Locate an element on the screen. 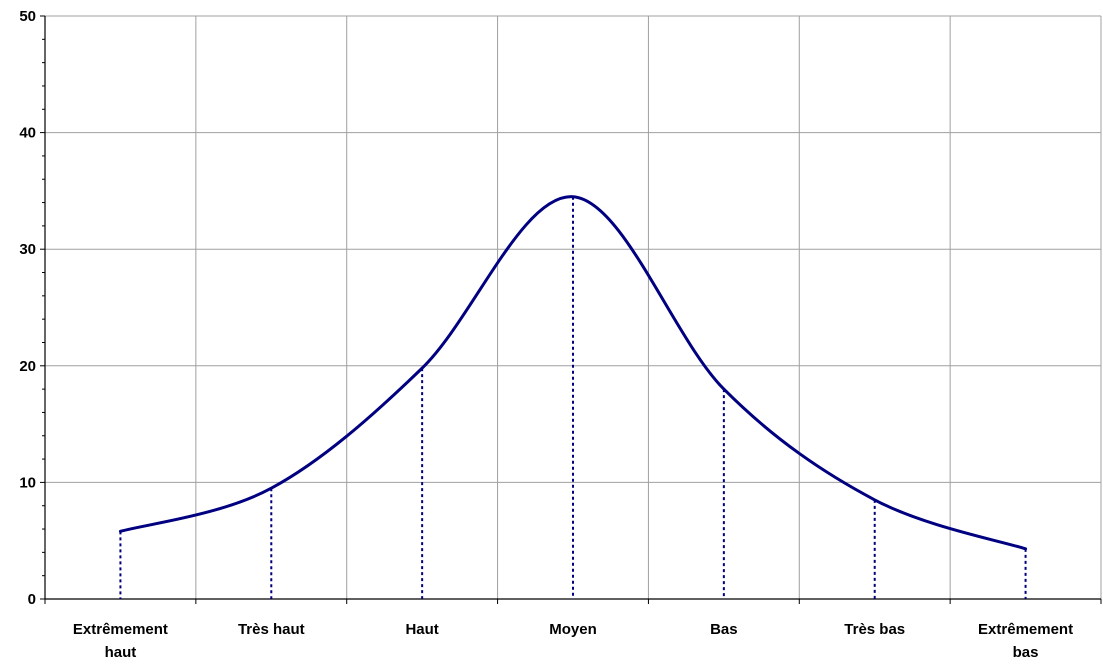 The image size is (1103, 664). x-tick-label: Haut is located at coordinates (421, 629).